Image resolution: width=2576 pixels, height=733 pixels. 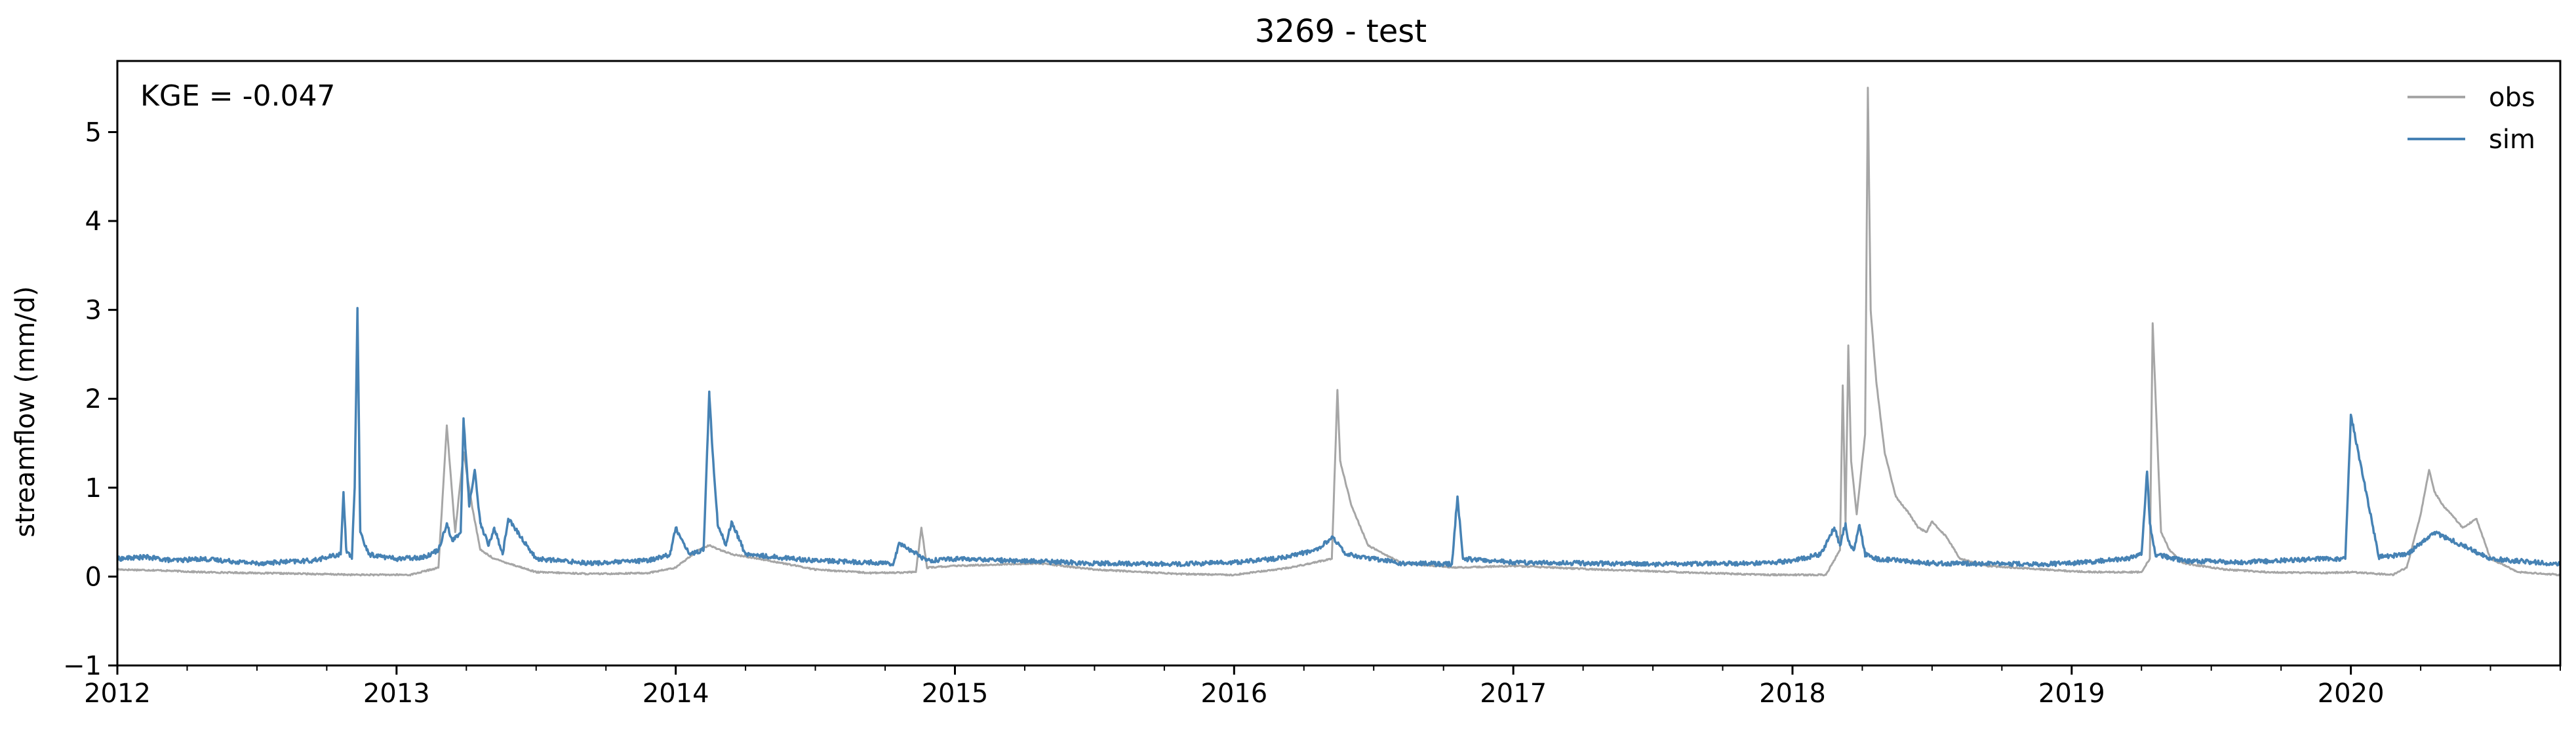 What do you see at coordinates (2512, 140) in the screenshot?
I see `legend-label-sim: sim` at bounding box center [2512, 140].